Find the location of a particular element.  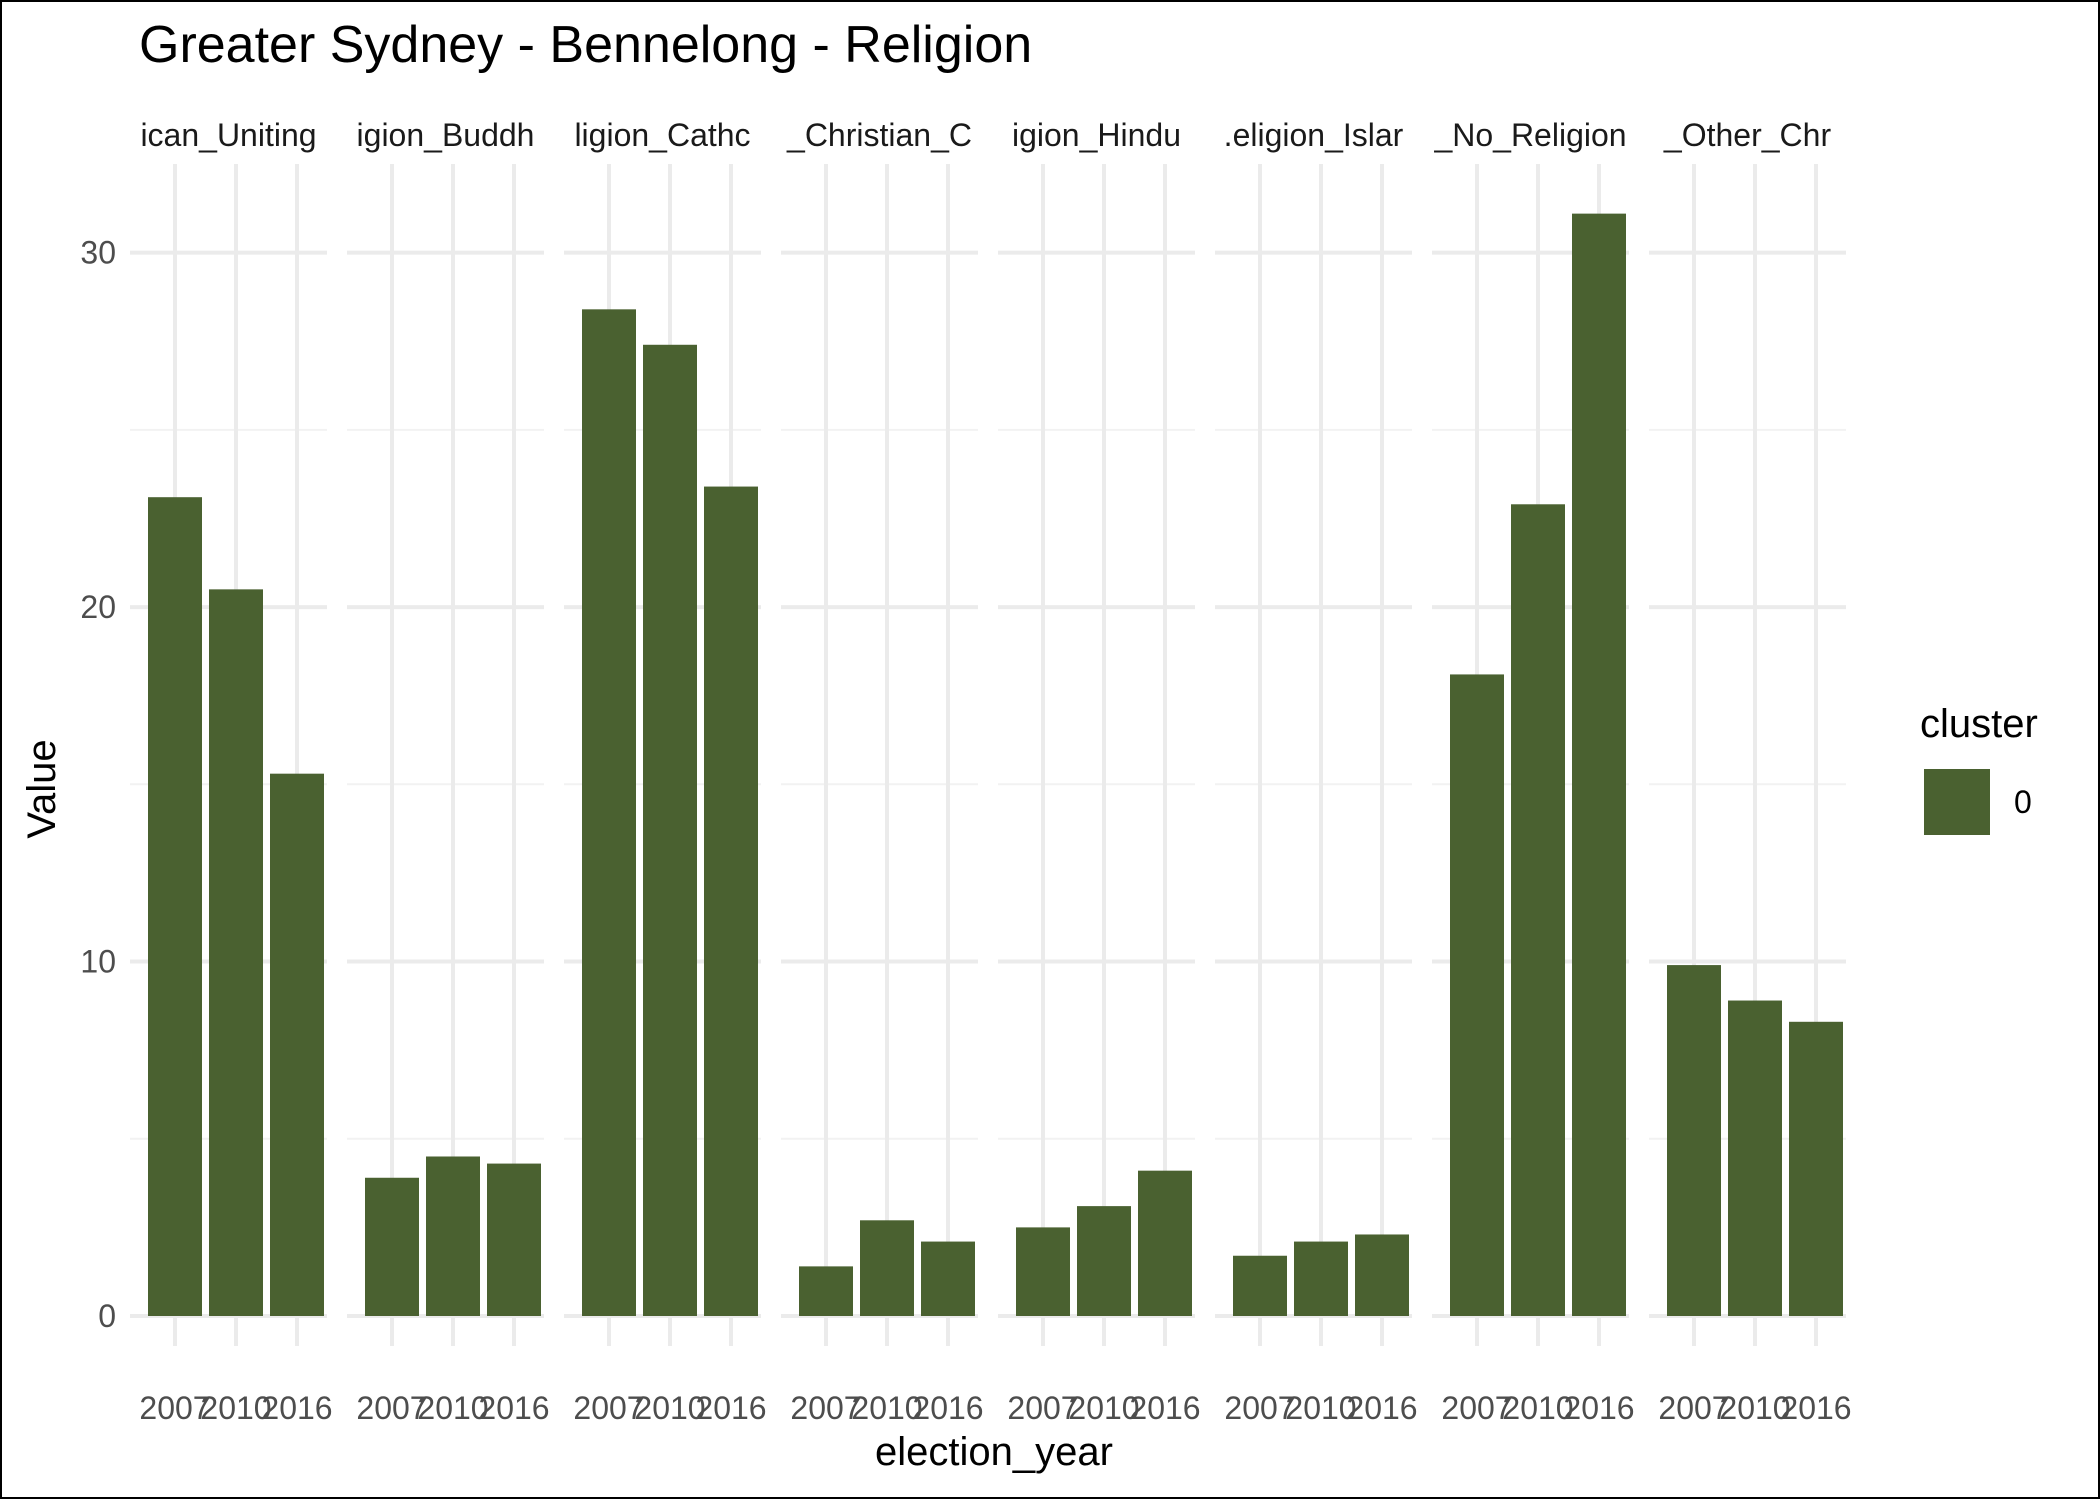

facet-strip-label: igion_Buddh is located at coordinates (446, 135).